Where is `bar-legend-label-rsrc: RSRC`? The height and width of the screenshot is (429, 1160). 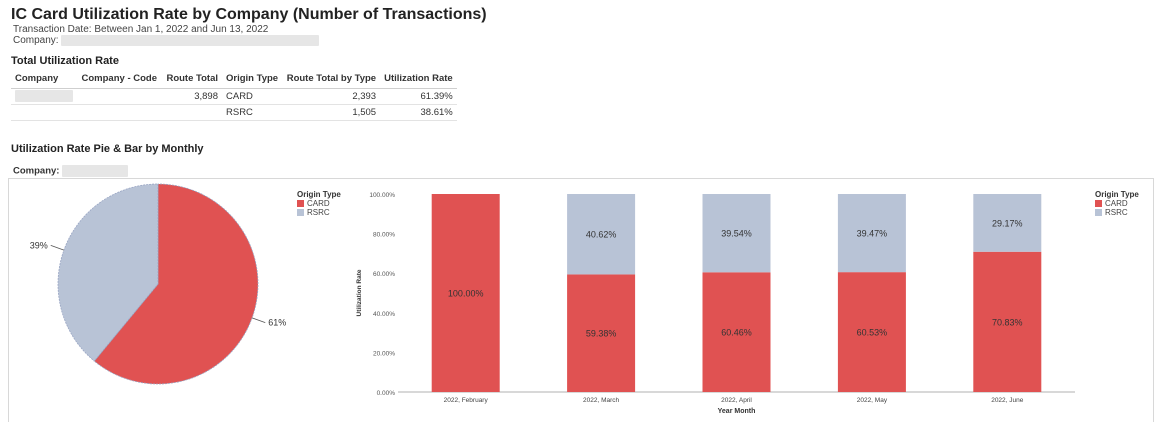 bar-legend-label-rsrc: RSRC is located at coordinates (1116, 212).